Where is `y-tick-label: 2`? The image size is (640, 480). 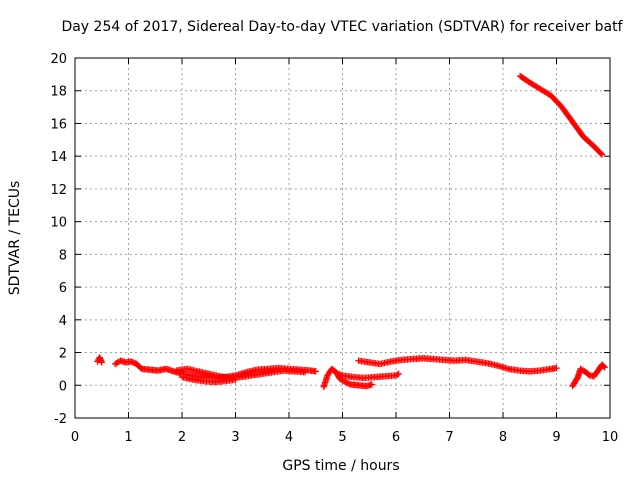 y-tick-label: 2 is located at coordinates (63, 354).